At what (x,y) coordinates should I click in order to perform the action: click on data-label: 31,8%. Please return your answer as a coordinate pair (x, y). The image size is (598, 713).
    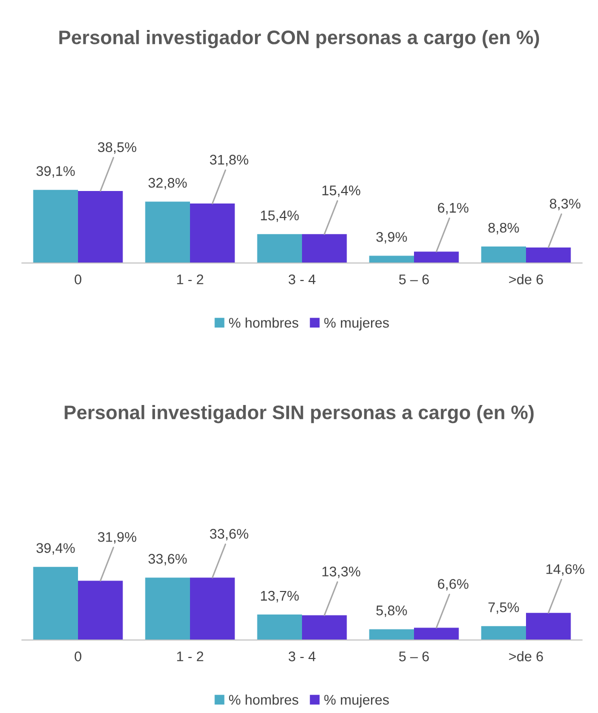
    Looking at the image, I should click on (229, 160).